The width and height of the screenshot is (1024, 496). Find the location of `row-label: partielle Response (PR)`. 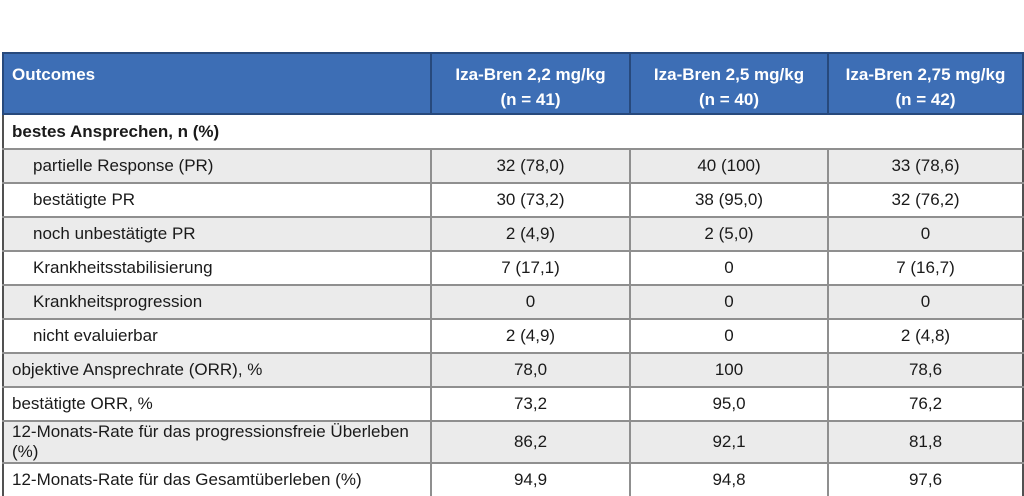

row-label: partielle Response (PR) is located at coordinates (217, 166).